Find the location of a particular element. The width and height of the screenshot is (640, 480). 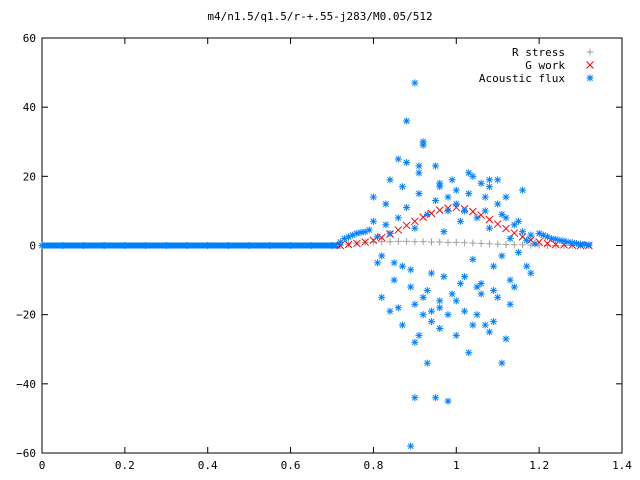

x-tick-label: 0.4 is located at coordinates (208, 465).